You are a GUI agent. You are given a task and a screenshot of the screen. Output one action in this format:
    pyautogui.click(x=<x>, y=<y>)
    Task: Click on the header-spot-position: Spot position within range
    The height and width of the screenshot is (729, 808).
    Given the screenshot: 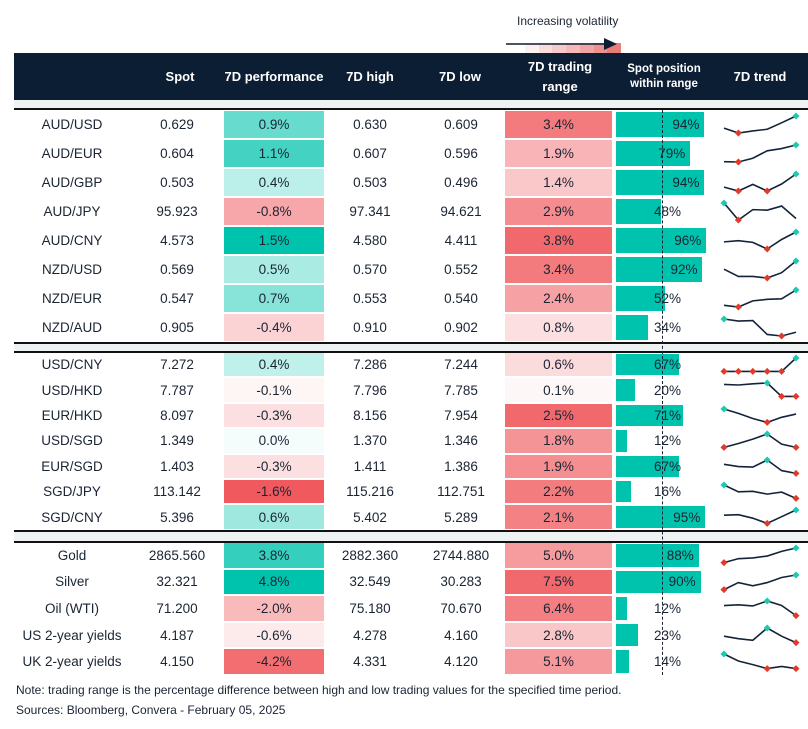 What is the action you would take?
    pyautogui.click(x=664, y=76)
    